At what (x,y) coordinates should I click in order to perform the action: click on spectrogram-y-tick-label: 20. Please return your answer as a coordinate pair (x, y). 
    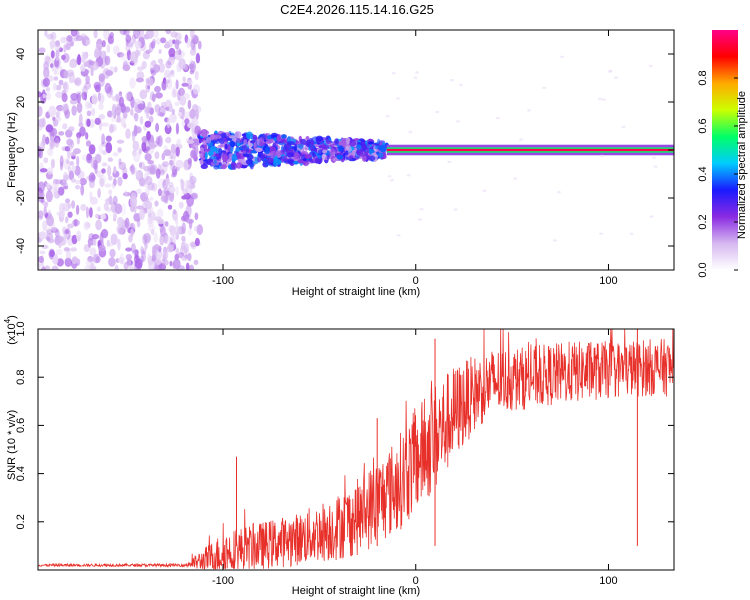
    Looking at the image, I should click on (21, 102).